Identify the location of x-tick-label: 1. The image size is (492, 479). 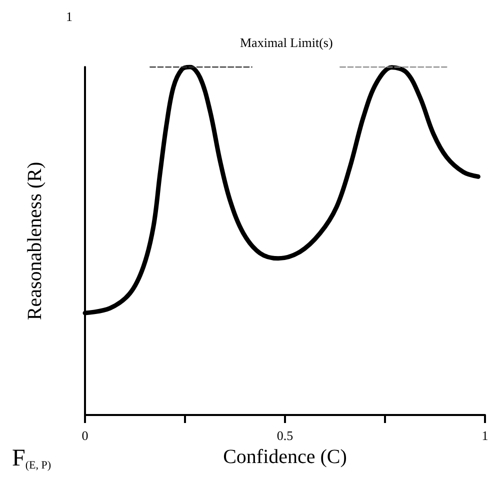
(485, 435).